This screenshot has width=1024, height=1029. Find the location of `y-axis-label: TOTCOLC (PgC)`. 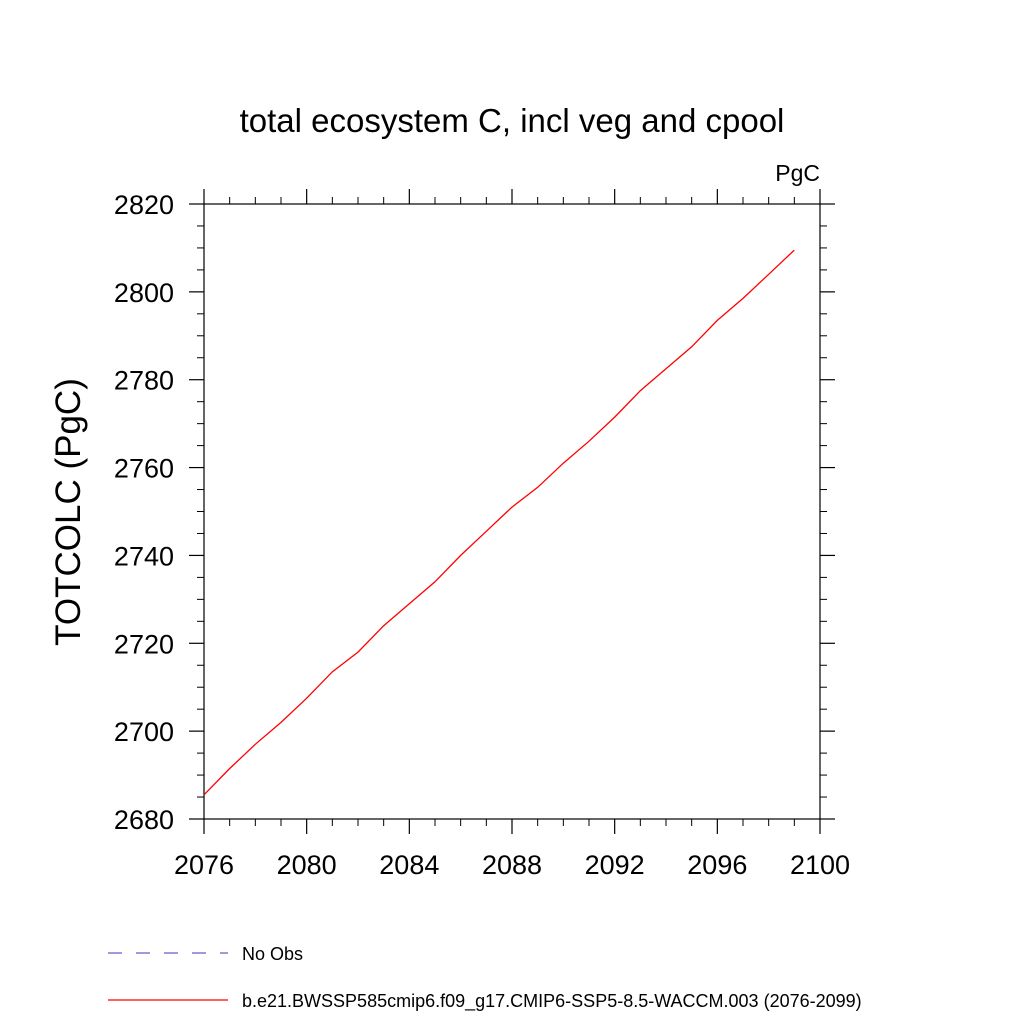

y-axis-label: TOTCOLC (PgC) is located at coordinates (68, 512).